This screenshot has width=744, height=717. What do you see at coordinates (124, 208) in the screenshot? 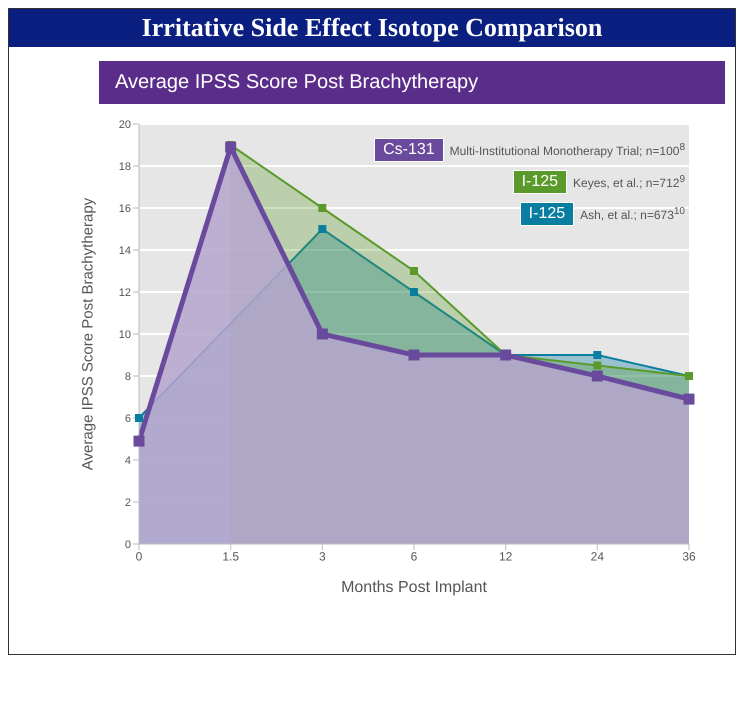
I see `y-tick-label: 16` at bounding box center [124, 208].